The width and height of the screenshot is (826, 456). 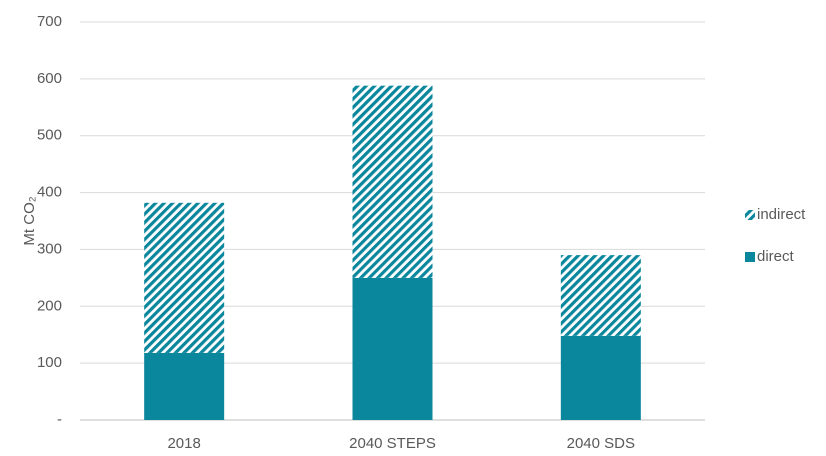 I want to click on y-tick-label: 400, so click(x=49, y=192).